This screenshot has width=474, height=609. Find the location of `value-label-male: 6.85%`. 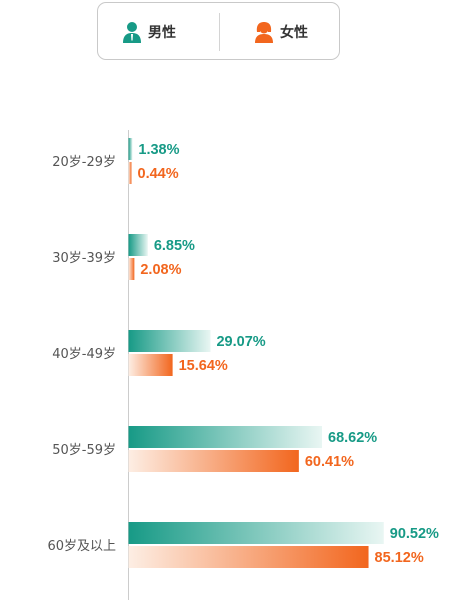

value-label-male: 6.85% is located at coordinates (174, 246).